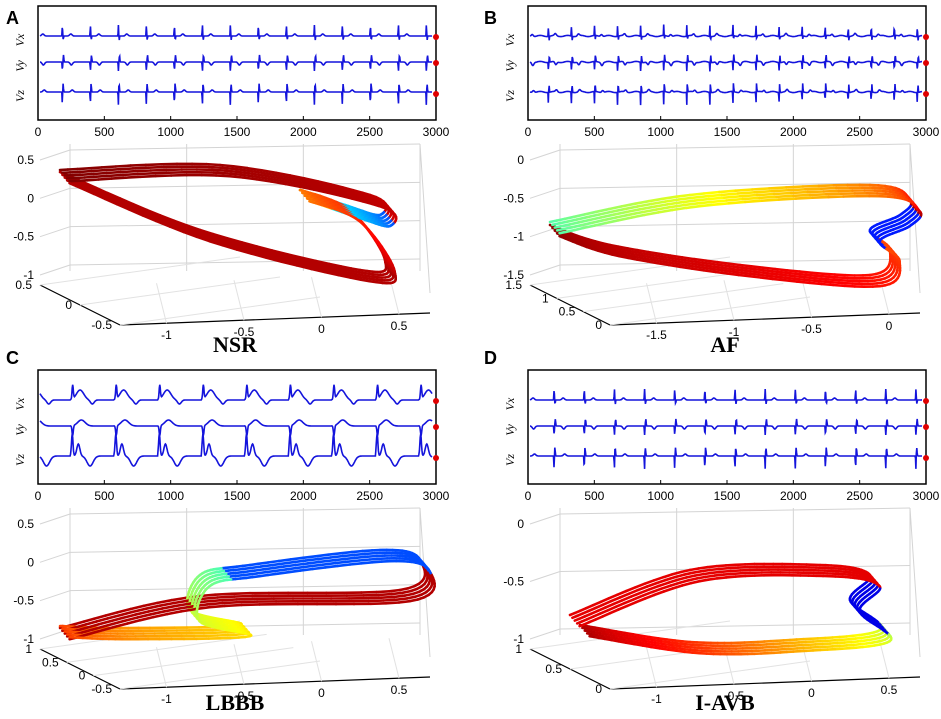 The height and width of the screenshot is (719, 941). I want to click on loop-xtick-label: -1.5, so click(656, 335).